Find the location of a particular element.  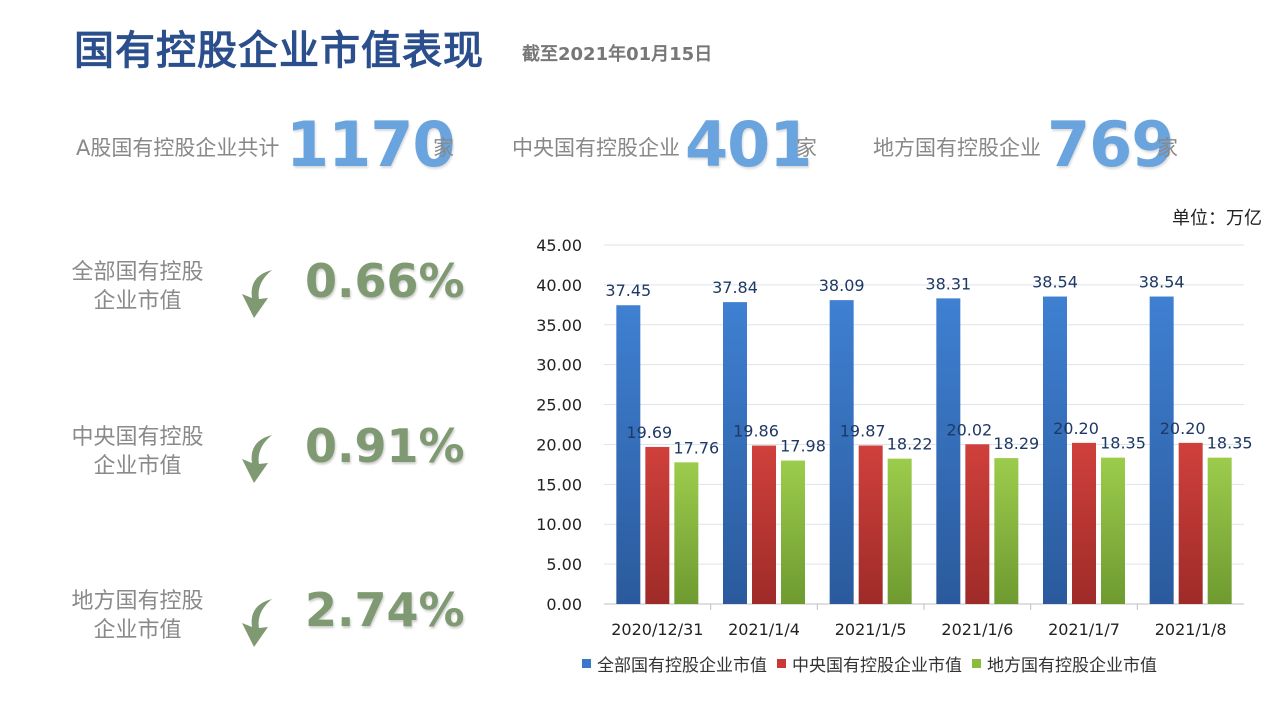

page-subtitle: 截至2021年01月15日 is located at coordinates (617, 54).